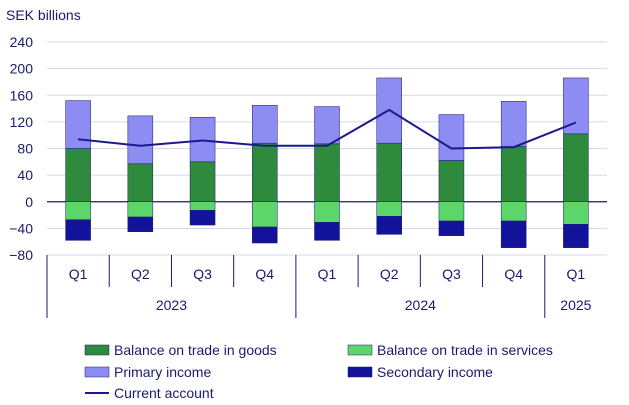 The image size is (629, 405). I want to click on legend-label: Balance on trade in services, so click(465, 350).